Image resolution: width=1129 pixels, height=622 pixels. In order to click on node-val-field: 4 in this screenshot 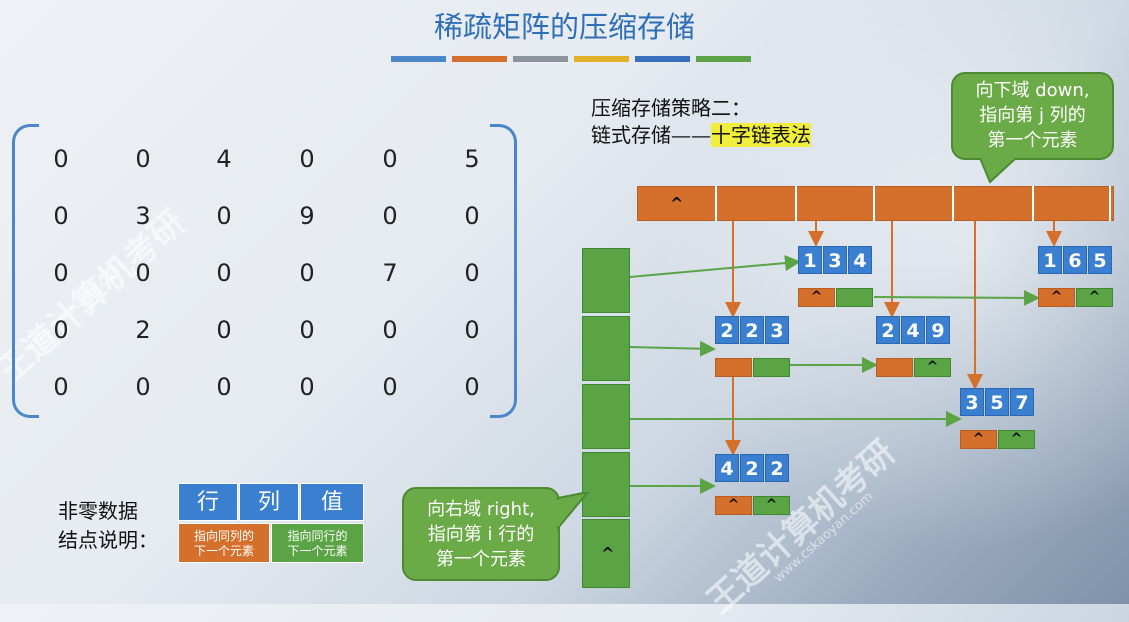, I will do `click(860, 260)`.